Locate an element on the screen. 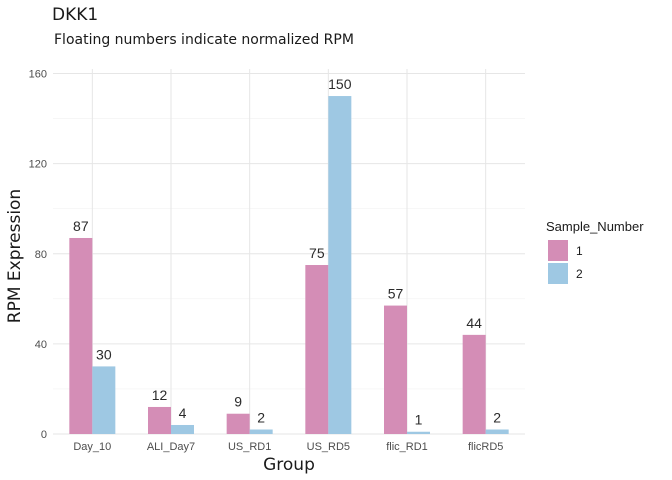  chart-title: DKK1 is located at coordinates (75, 15).